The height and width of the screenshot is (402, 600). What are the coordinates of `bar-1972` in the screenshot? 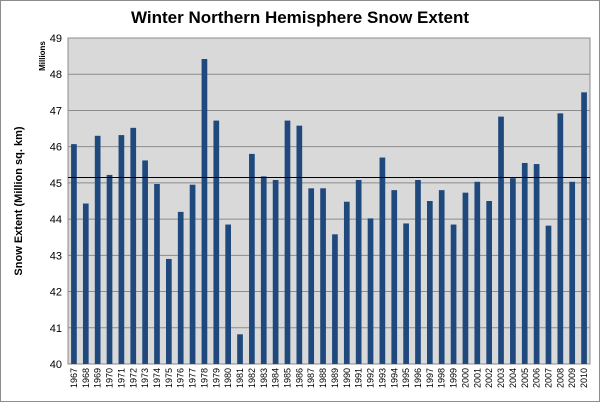 It's located at (133, 245).